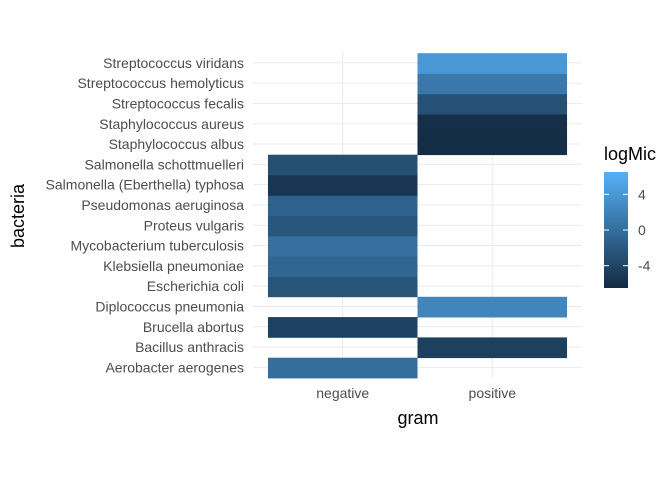 This screenshot has width=672, height=480. What do you see at coordinates (162, 205) in the screenshot?
I see `y-tick-label: Pseudomonas aeruginosa` at bounding box center [162, 205].